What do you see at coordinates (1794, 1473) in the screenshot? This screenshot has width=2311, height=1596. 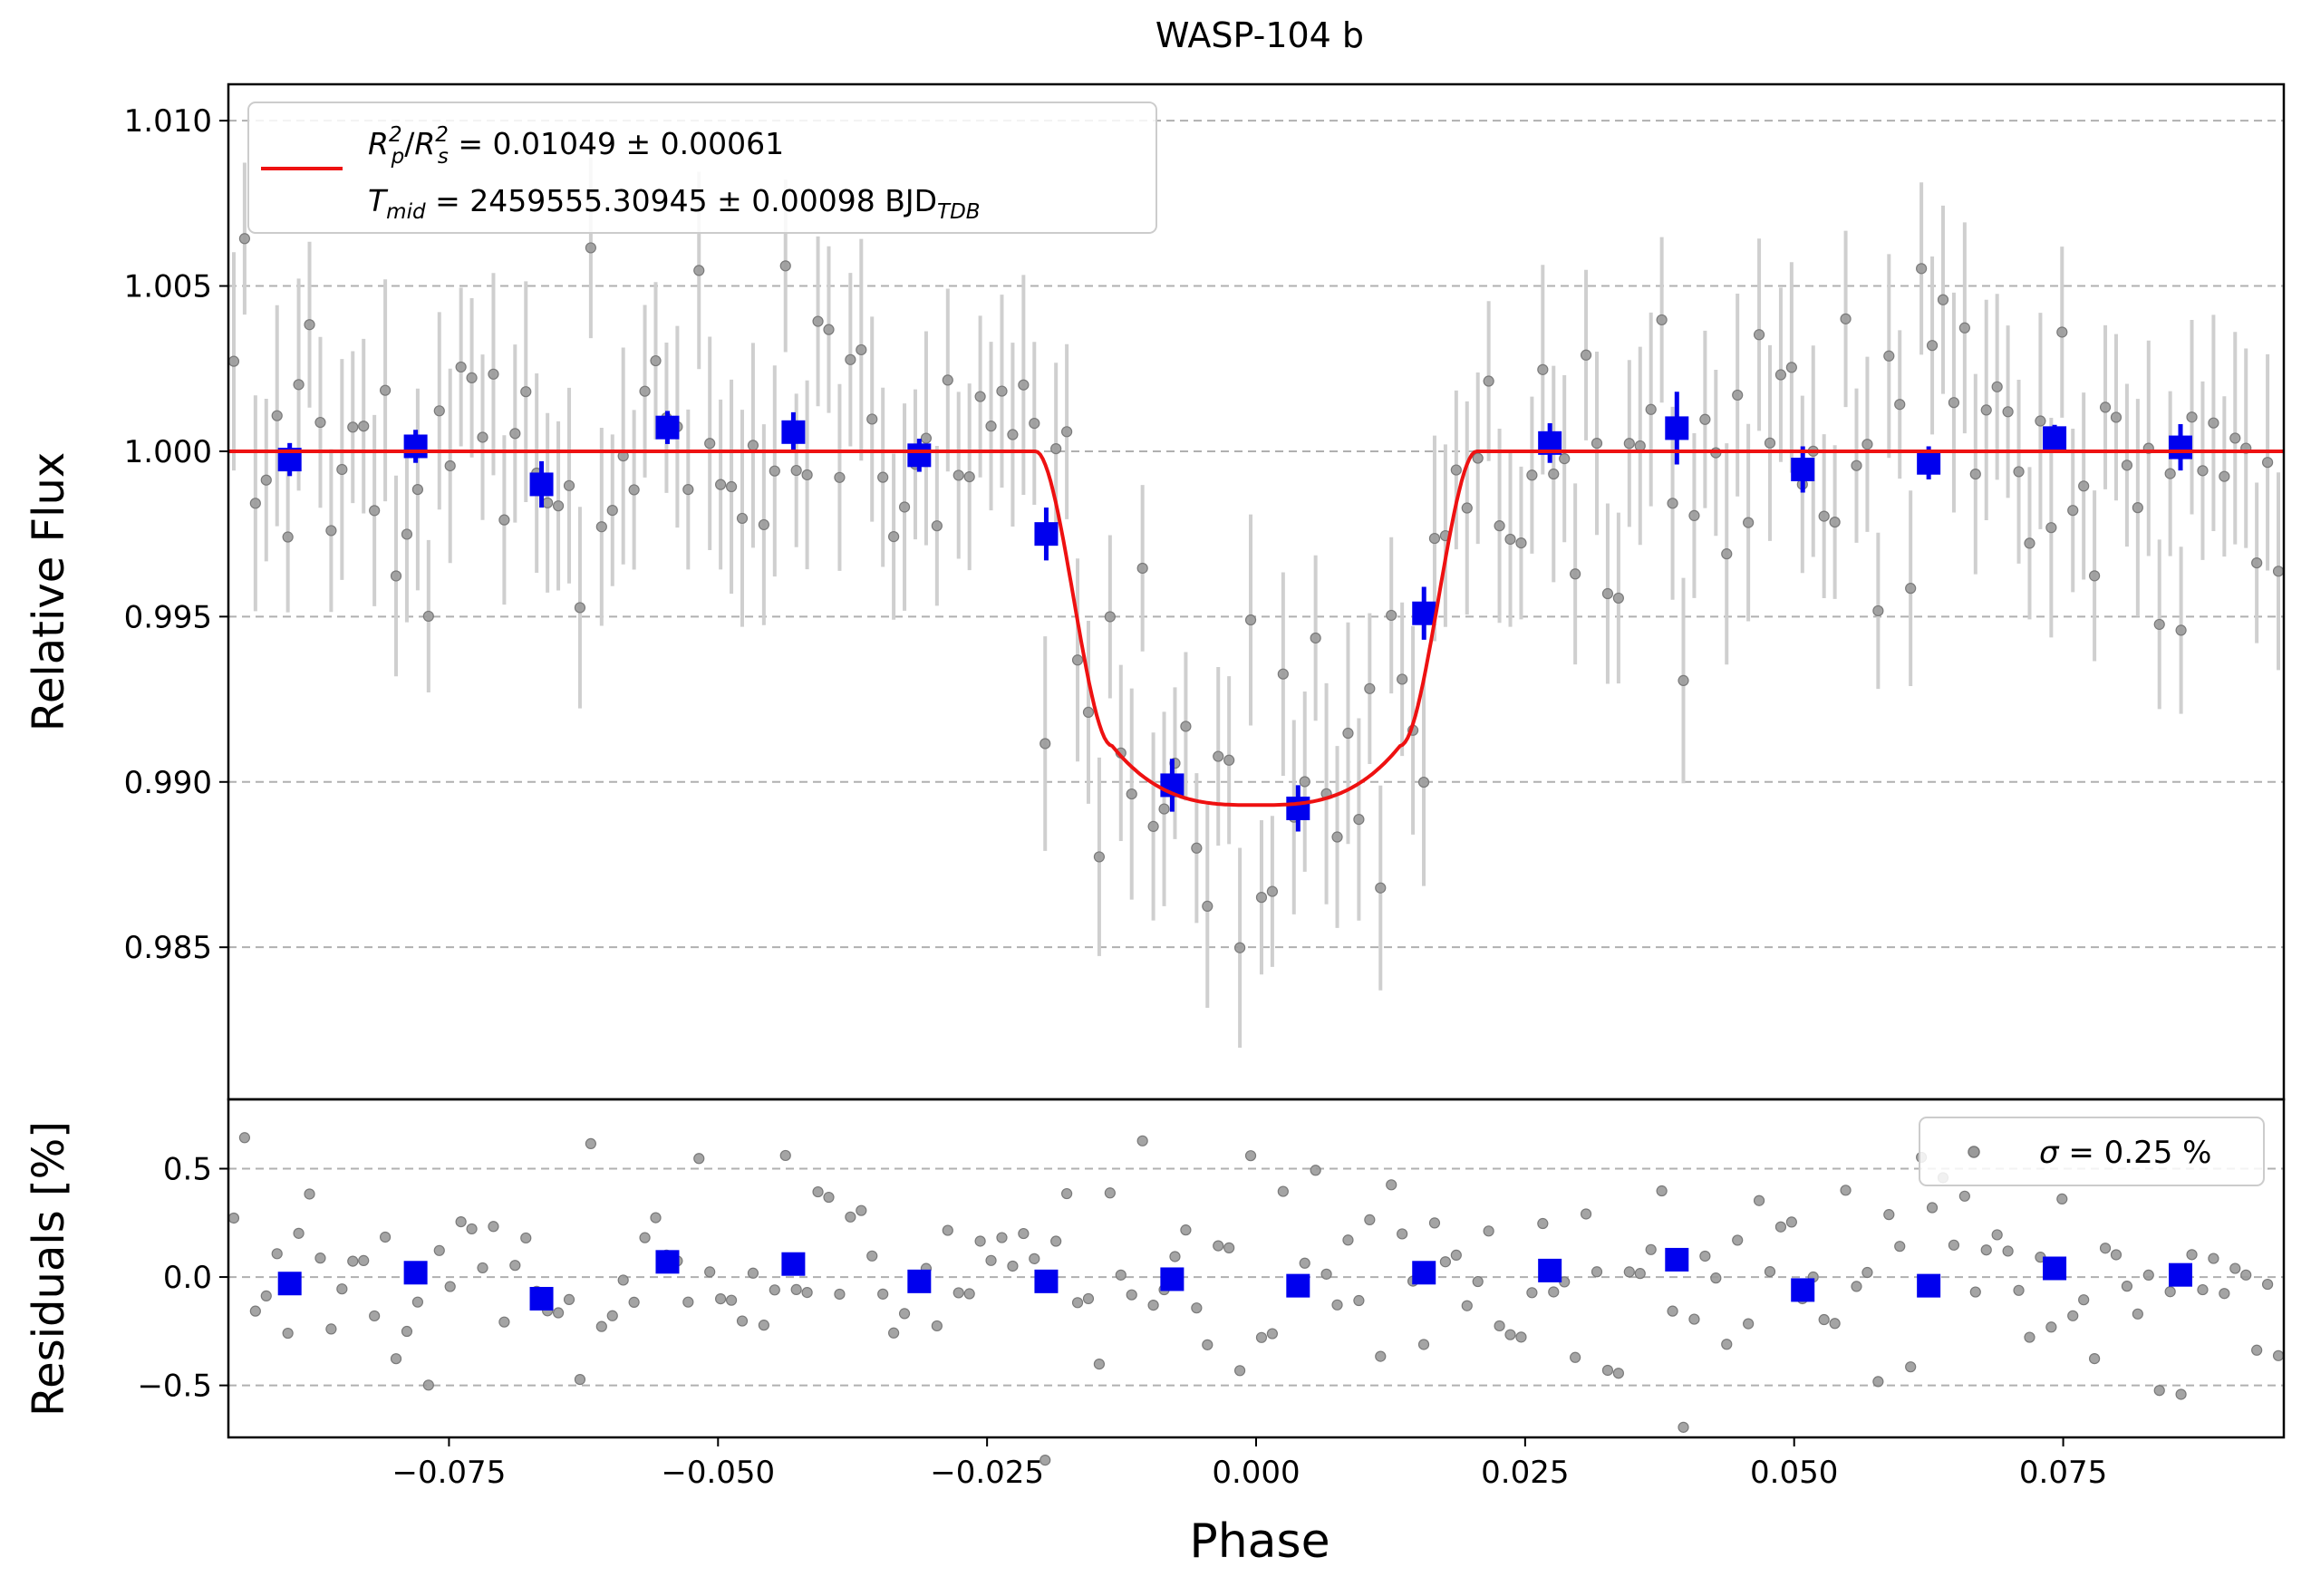 I see `phase-xtick-label: 0.050` at bounding box center [1794, 1473].